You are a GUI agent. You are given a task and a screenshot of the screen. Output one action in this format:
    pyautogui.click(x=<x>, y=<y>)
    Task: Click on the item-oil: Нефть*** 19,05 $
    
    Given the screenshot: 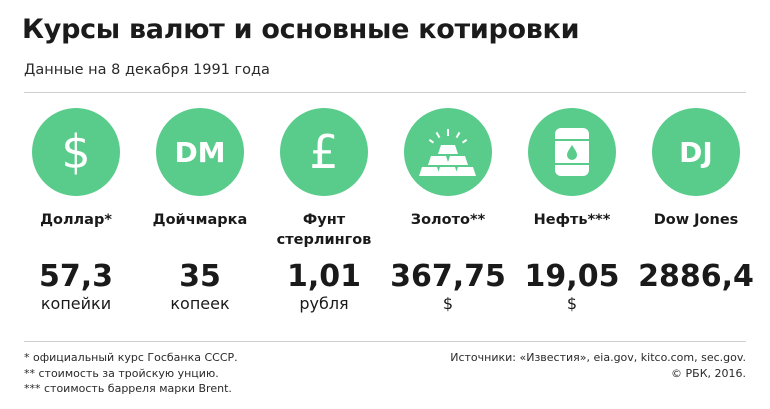 What is the action you would take?
    pyautogui.click(x=582, y=210)
    